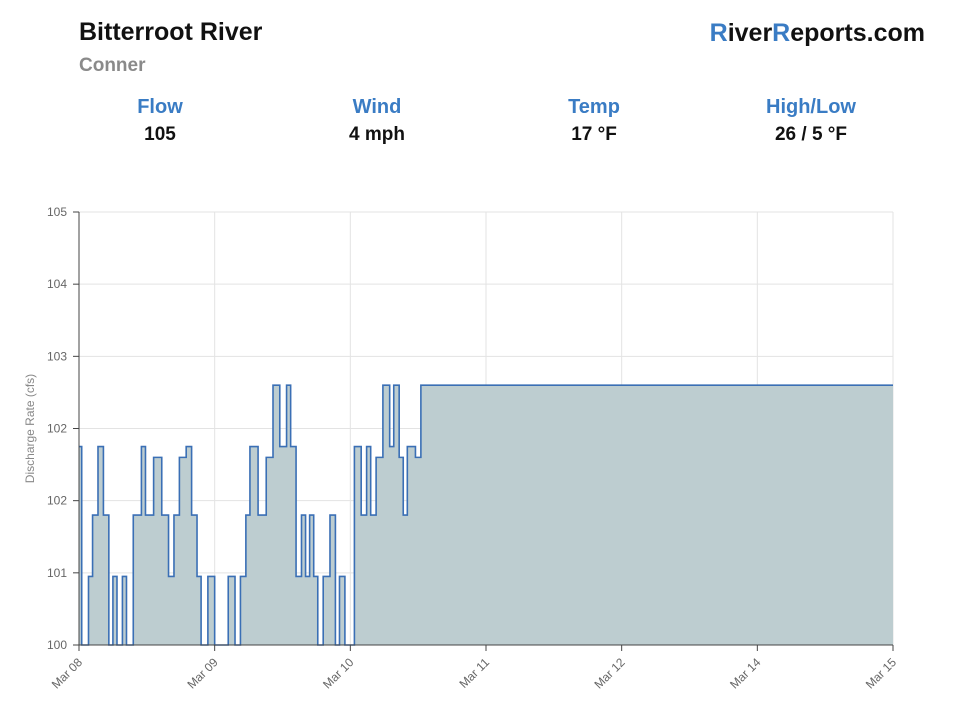 The width and height of the screenshot is (960, 720). I want to click on brand-letter-r2: R, so click(781, 33).